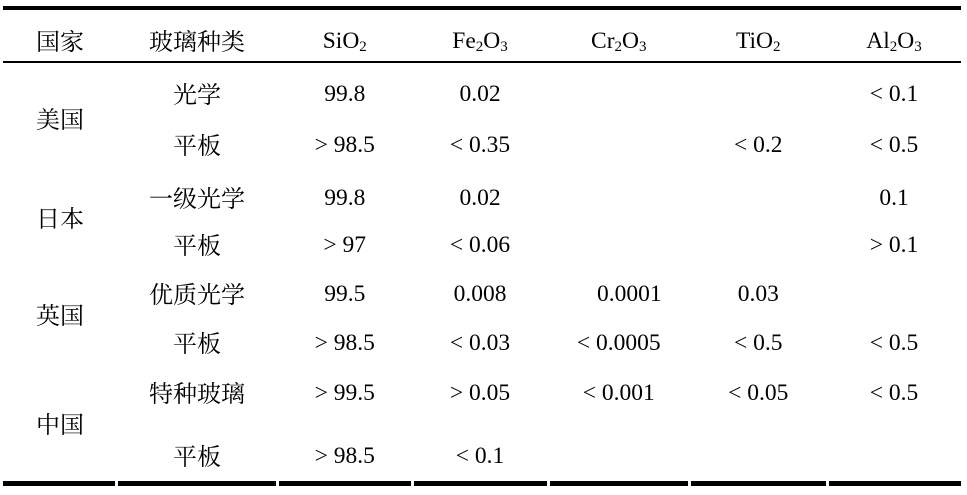 Image resolution: width=967 pixels, height=495 pixels. Describe the element at coordinates (345, 94) in the screenshot. I see `value-cell-usa-optical-sio2: 99.8` at that location.